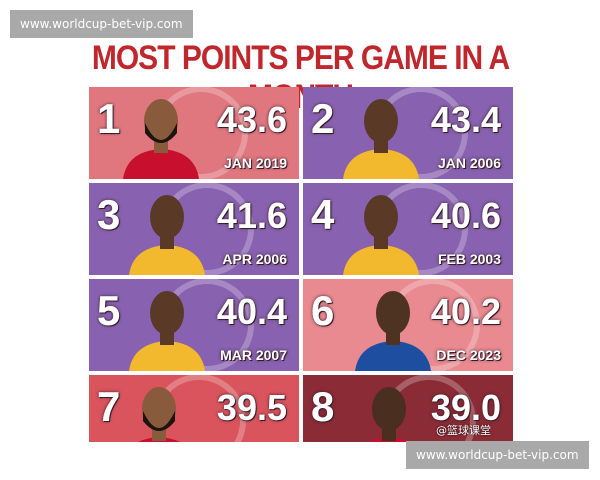 The width and height of the screenshot is (600, 480). What do you see at coordinates (463, 430) in the screenshot?
I see `handle: @篮球课堂` at bounding box center [463, 430].